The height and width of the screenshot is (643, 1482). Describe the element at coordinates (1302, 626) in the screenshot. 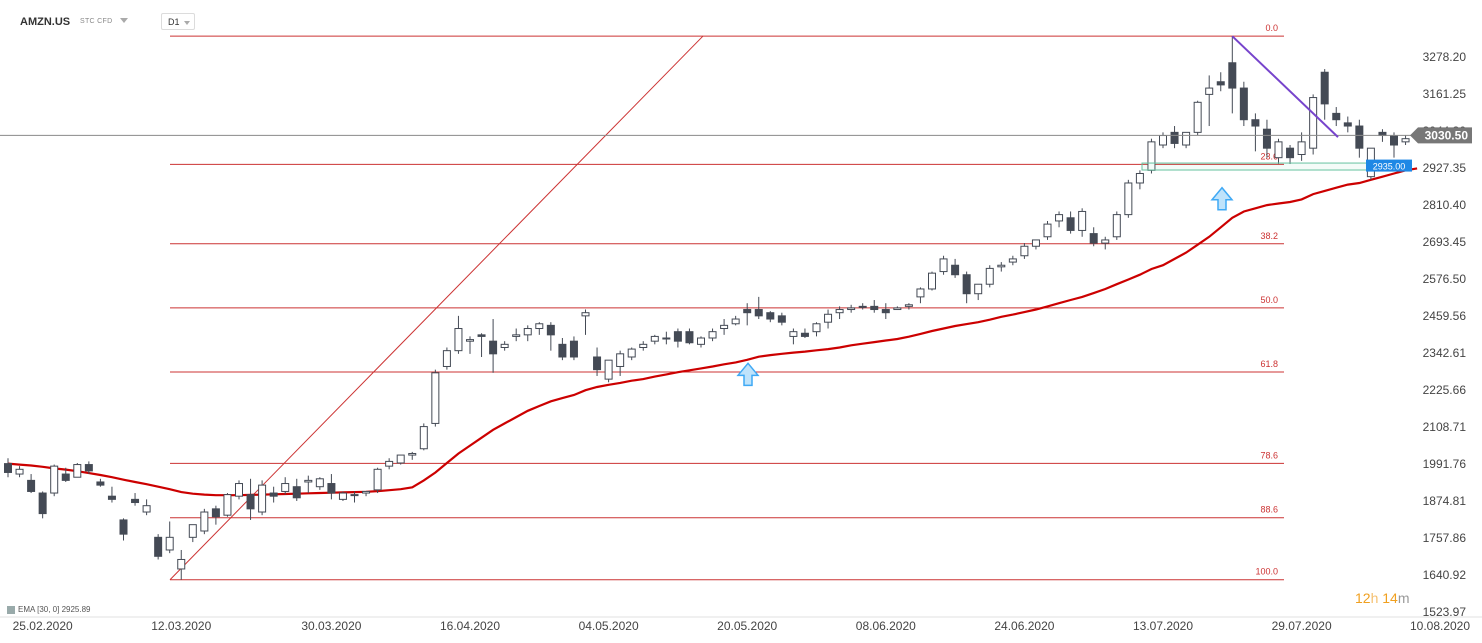

I see `x-axis-tick-label: 29.07.2020` at that location.